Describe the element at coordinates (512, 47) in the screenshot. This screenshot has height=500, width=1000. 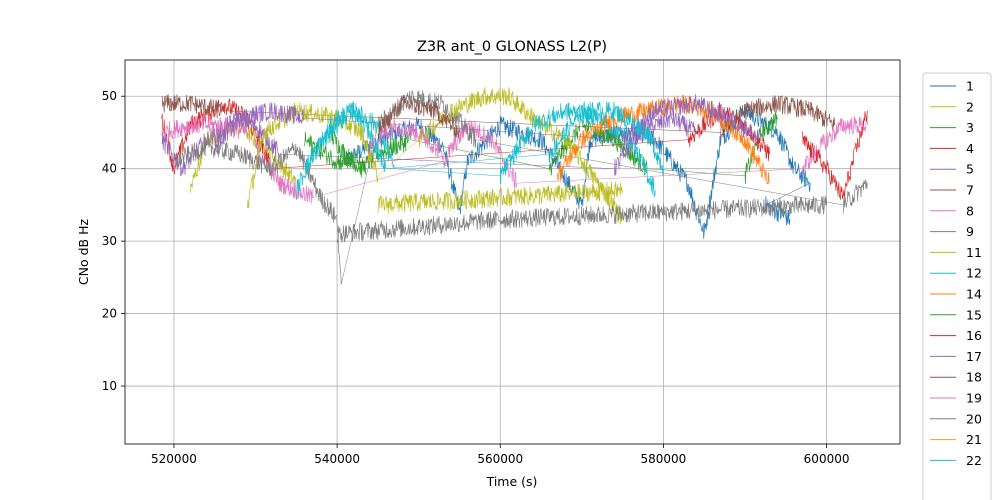
I see `chart-title: Z3R ant_0 GLONASS L2(P)` at that location.